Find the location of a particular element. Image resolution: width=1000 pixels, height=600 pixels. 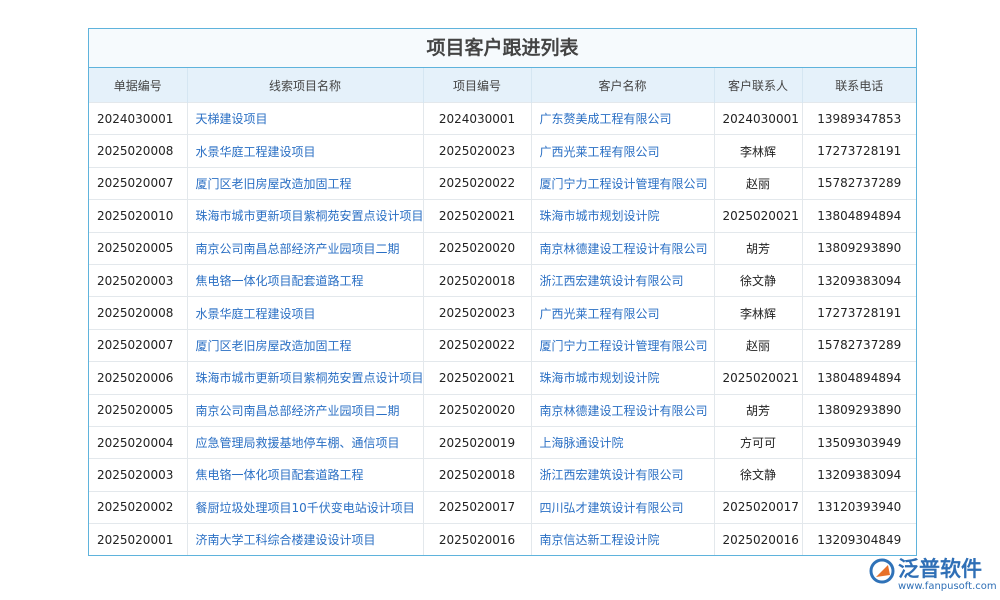

logo-name: 泛普软件 is located at coordinates (940, 569).